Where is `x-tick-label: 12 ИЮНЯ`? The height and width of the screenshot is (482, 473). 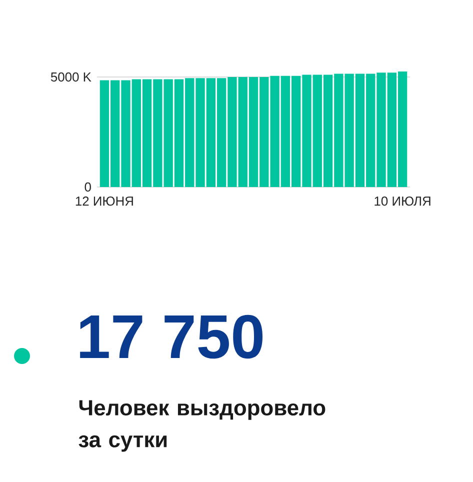 x-tick-label: 12 ИЮНЯ is located at coordinates (104, 201).